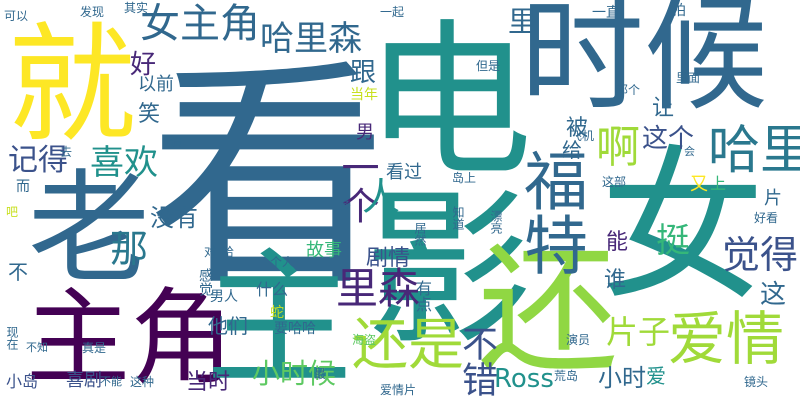 The width and height of the screenshot is (800, 400). What do you see at coordinates (458, 218) in the screenshot?
I see `word-zhidao: 知道` at bounding box center [458, 218].